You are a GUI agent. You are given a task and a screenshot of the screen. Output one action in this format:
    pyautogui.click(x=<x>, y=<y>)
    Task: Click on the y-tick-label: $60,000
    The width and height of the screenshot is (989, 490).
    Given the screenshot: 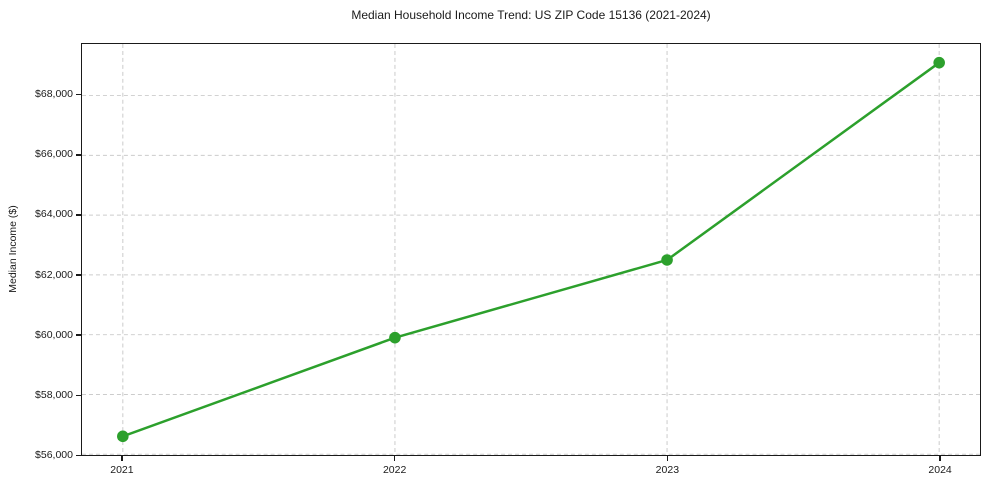 What is the action you would take?
    pyautogui.click(x=54, y=334)
    